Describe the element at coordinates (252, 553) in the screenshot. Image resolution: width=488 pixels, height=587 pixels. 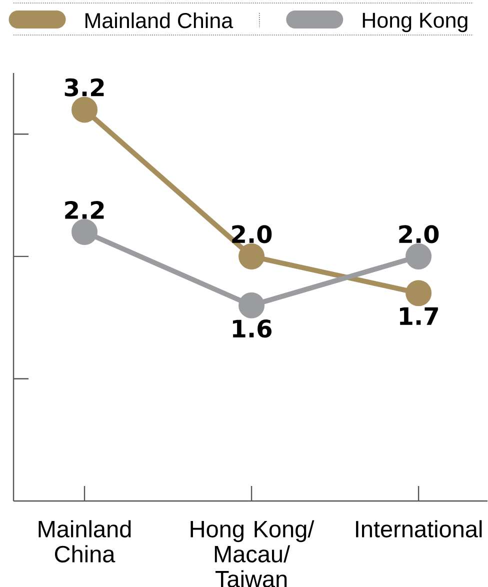
I see `x-tick-label: Hong Kong/ Macau/ Taiwan` at that location.